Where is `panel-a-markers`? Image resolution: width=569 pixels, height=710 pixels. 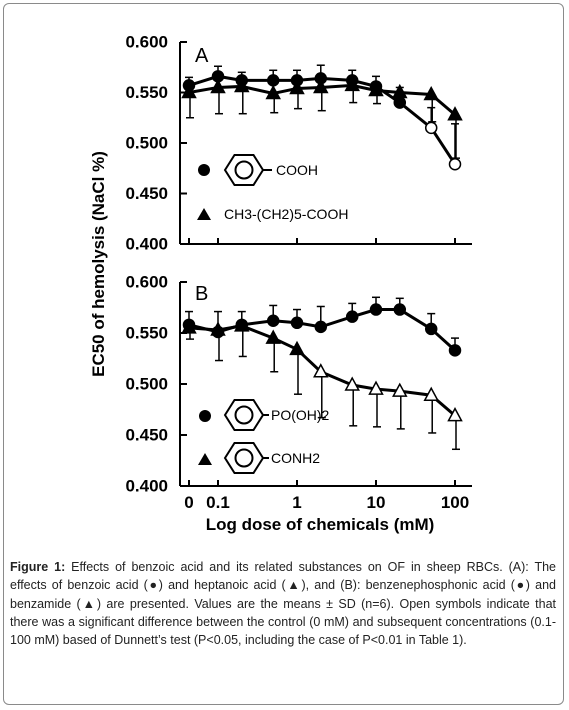 panel-a-markers is located at coordinates (322, 120).